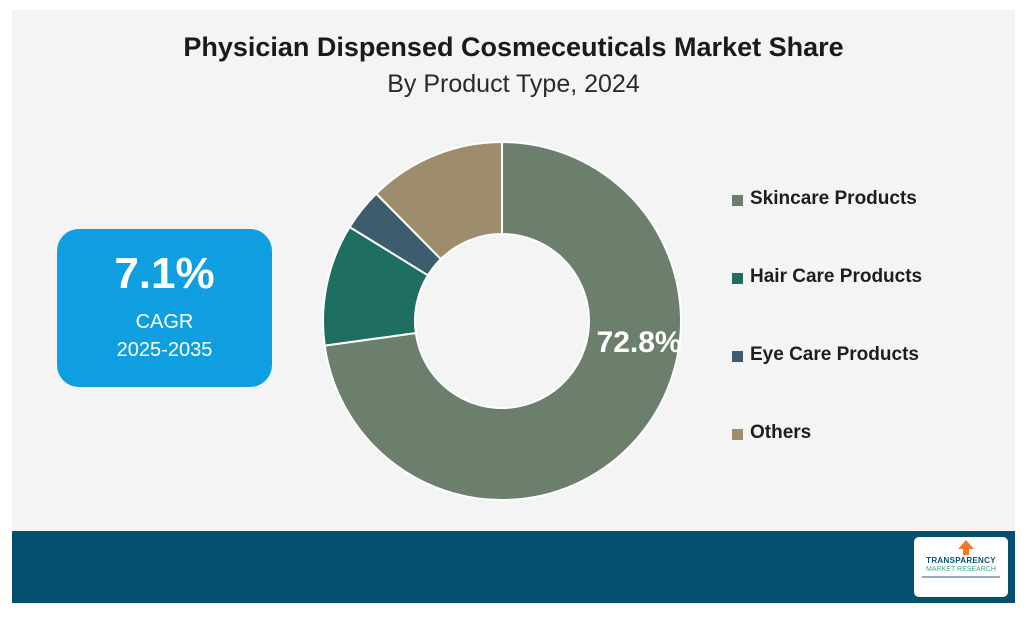  I want to click on logo-arrow-icon, so click(966, 547).